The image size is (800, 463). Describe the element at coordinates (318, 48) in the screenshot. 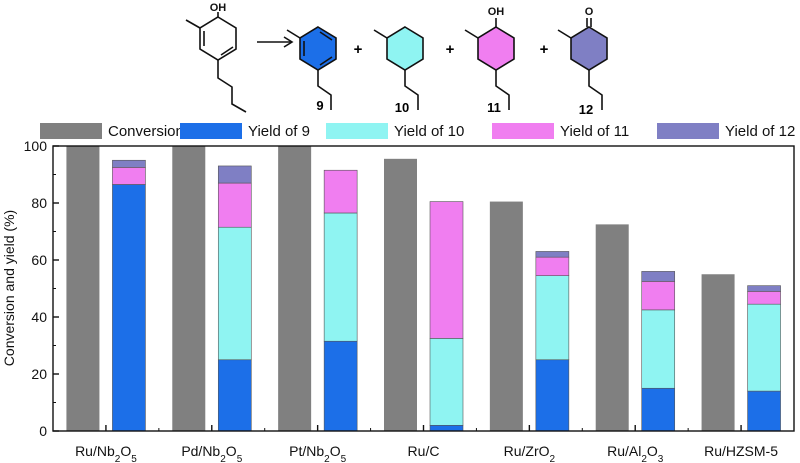

I see `product-9-ring` at that location.